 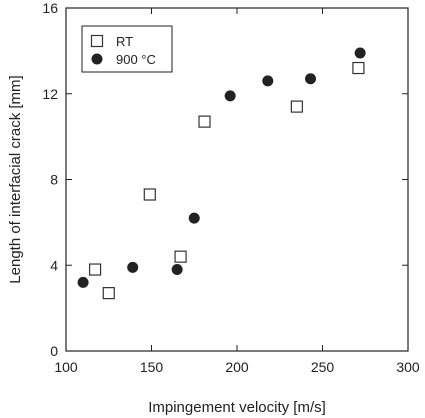 What do you see at coordinates (237, 367) in the screenshot?
I see `x-tick-label: 200` at bounding box center [237, 367].